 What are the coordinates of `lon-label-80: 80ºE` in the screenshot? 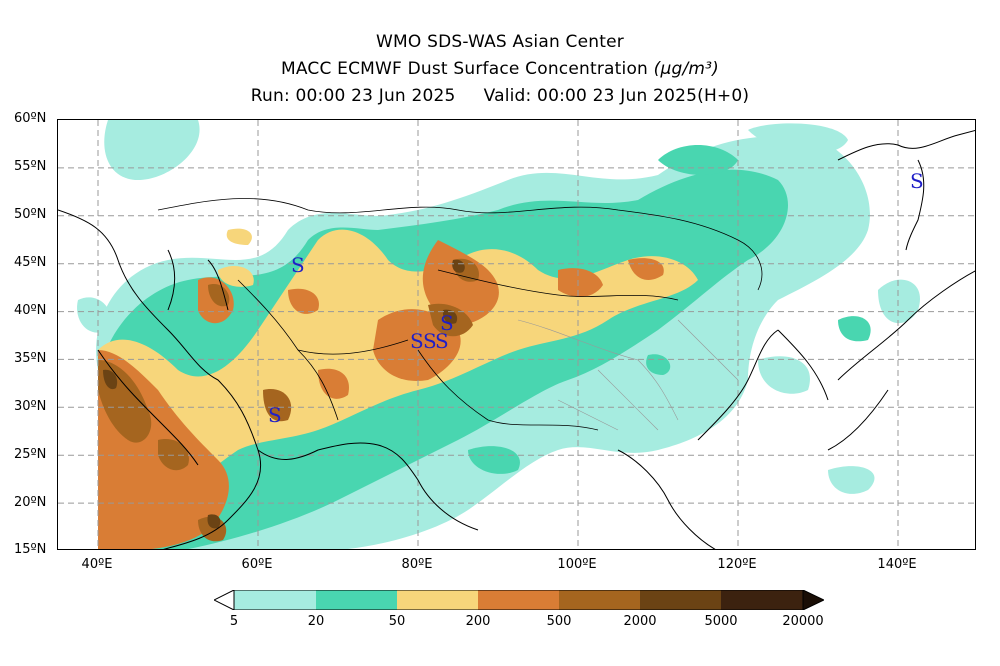 It's located at (417, 564).